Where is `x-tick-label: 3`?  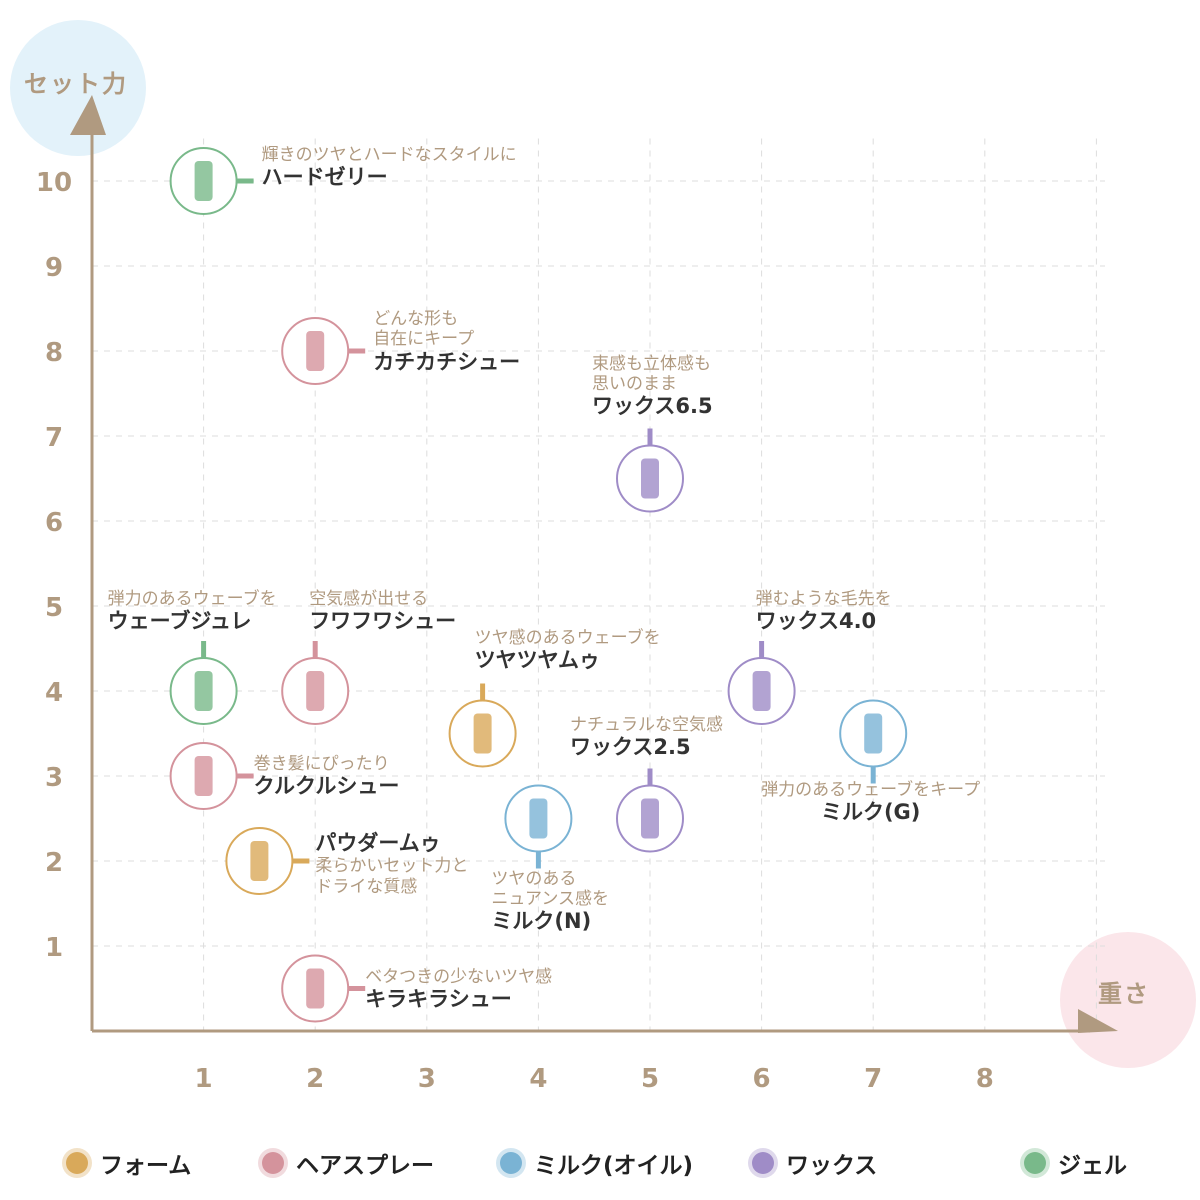 x-tick-label: 3 is located at coordinates (427, 1079).